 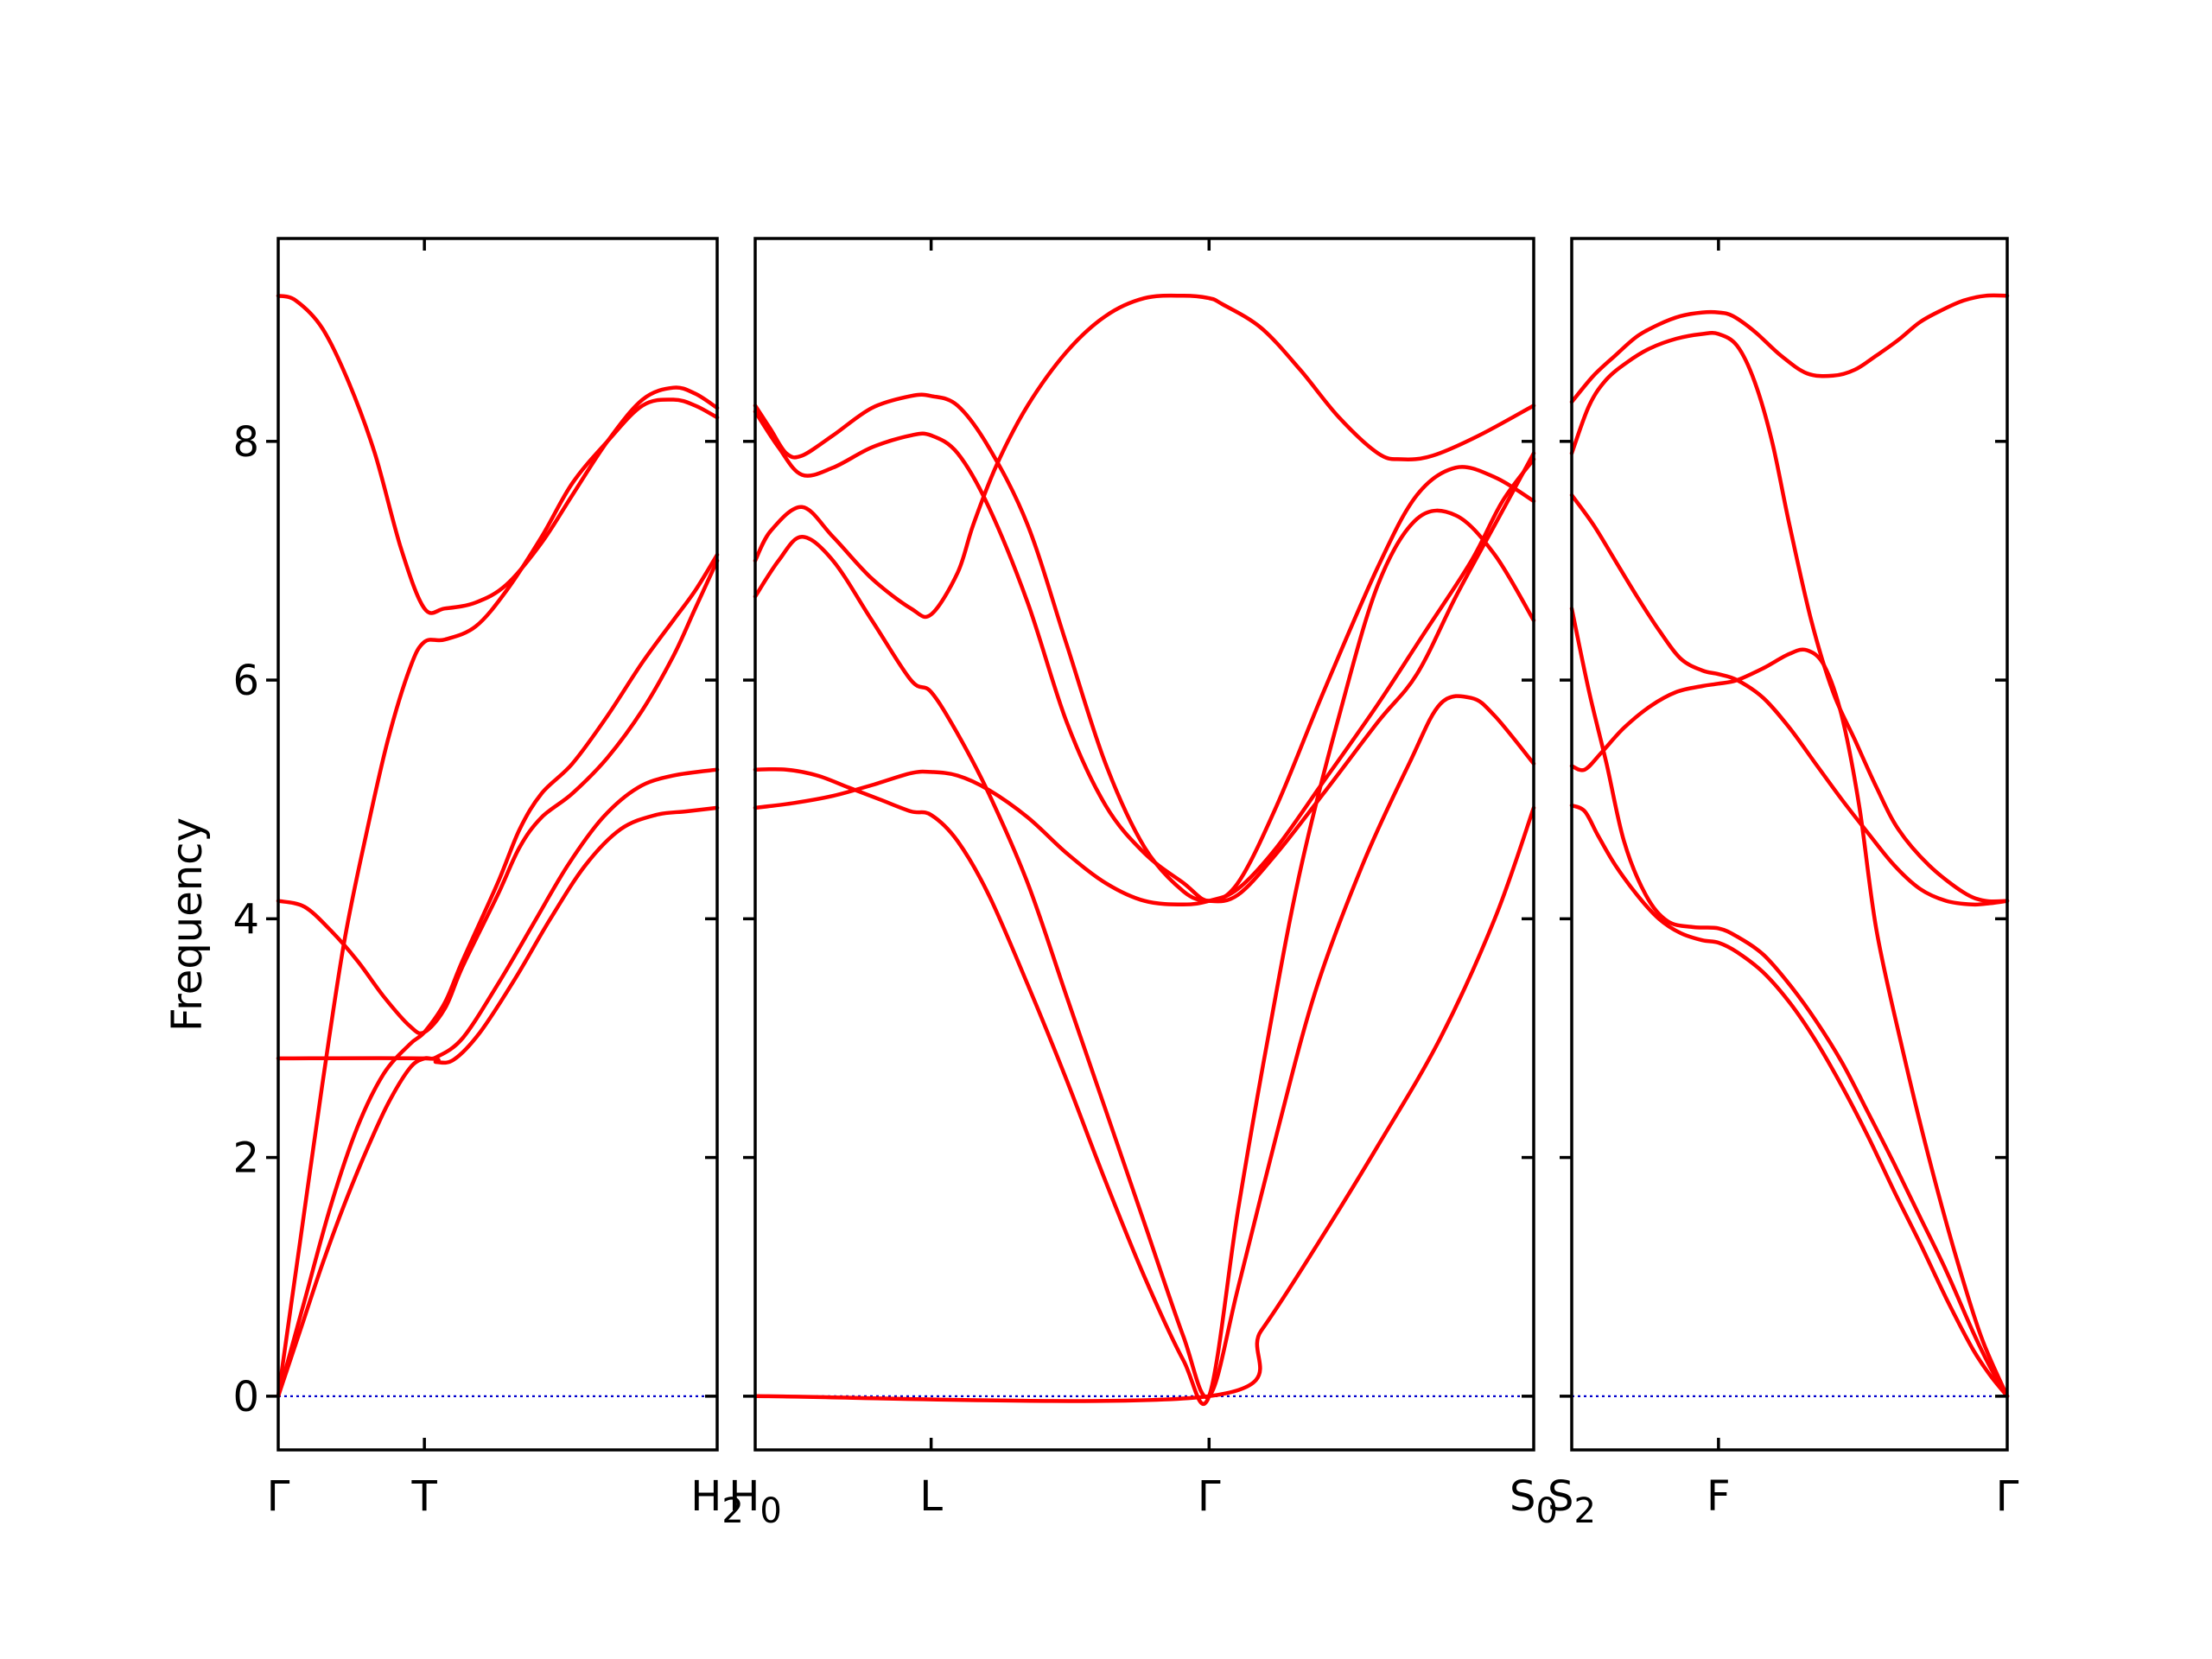 I want to click on y-tick-label: 6, so click(x=245, y=681).